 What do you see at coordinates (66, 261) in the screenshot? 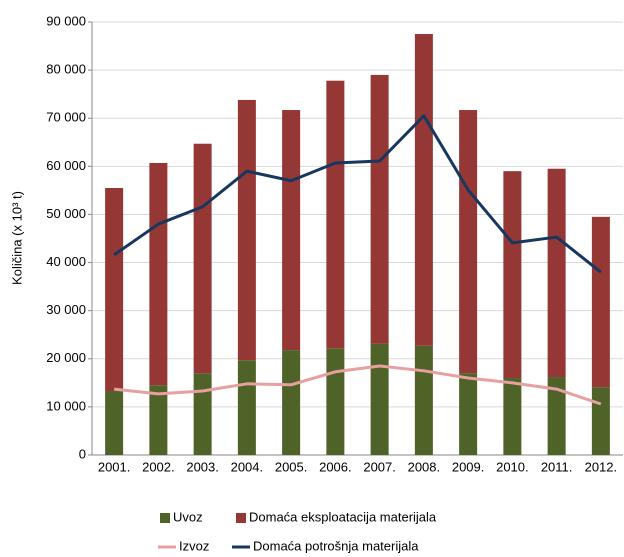
I see `y-tick-label: 40 000` at bounding box center [66, 261].